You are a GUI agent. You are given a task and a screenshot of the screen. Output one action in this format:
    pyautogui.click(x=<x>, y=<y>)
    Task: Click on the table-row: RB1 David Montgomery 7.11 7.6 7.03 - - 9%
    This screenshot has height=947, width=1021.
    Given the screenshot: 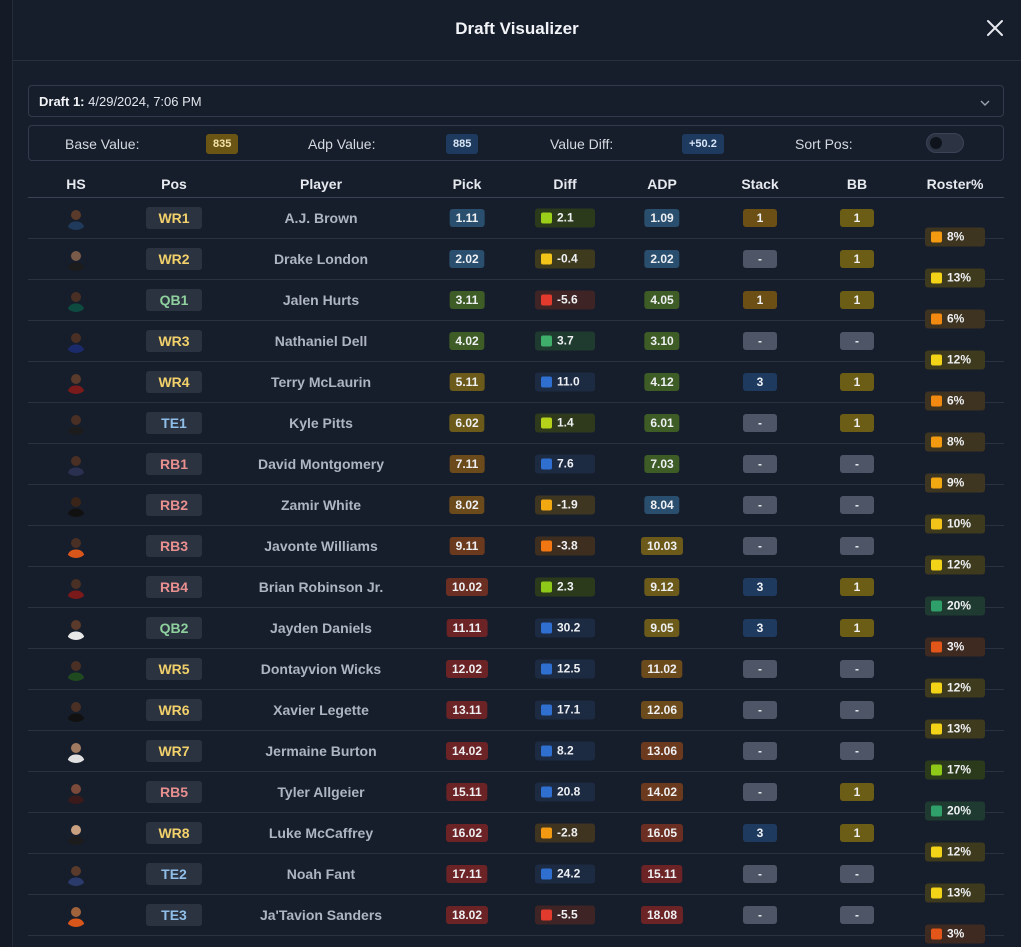 What is the action you would take?
    pyautogui.click(x=516, y=468)
    